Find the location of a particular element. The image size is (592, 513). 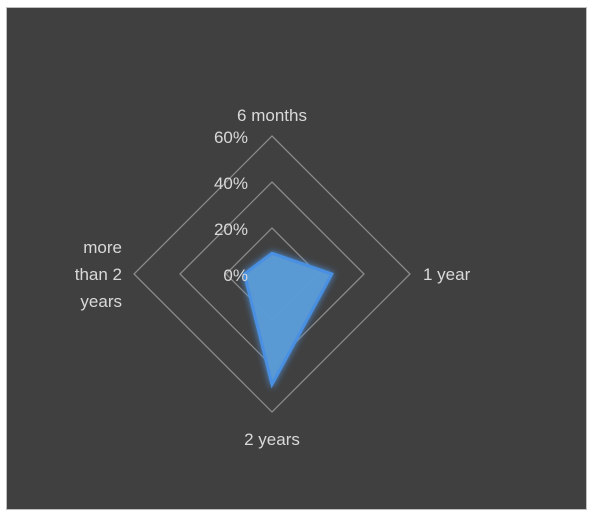

radar-tick-labels: 0% 20% 40% 60% is located at coordinates (231, 206).